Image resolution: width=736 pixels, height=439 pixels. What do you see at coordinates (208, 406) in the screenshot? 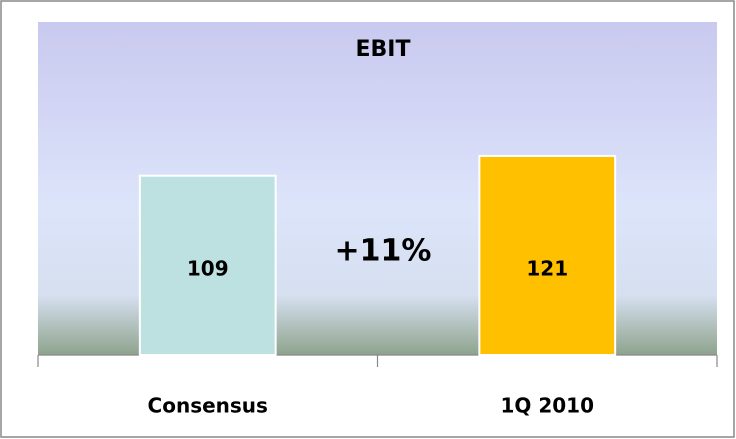
I see `x-tick-label: Consensus` at bounding box center [208, 406].